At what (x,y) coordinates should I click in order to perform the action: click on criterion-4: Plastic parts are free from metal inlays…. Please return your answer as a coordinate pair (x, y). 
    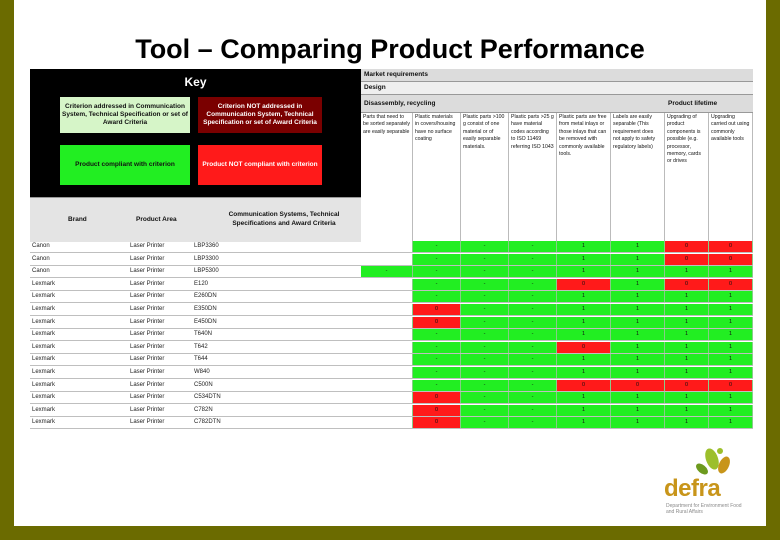
    Looking at the image, I should click on (584, 177).